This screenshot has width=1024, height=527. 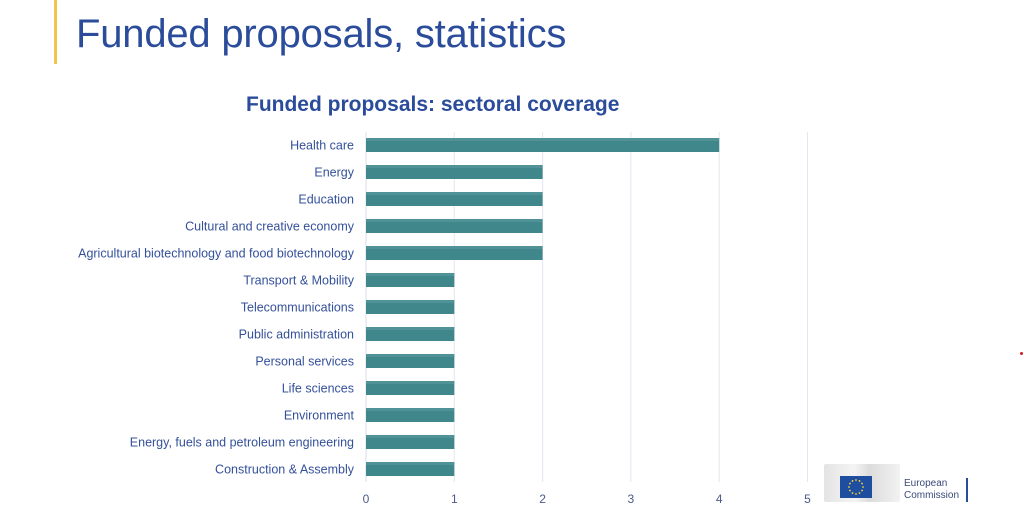 What do you see at coordinates (285, 470) in the screenshot?
I see `category-label: Construction & Assembly` at bounding box center [285, 470].